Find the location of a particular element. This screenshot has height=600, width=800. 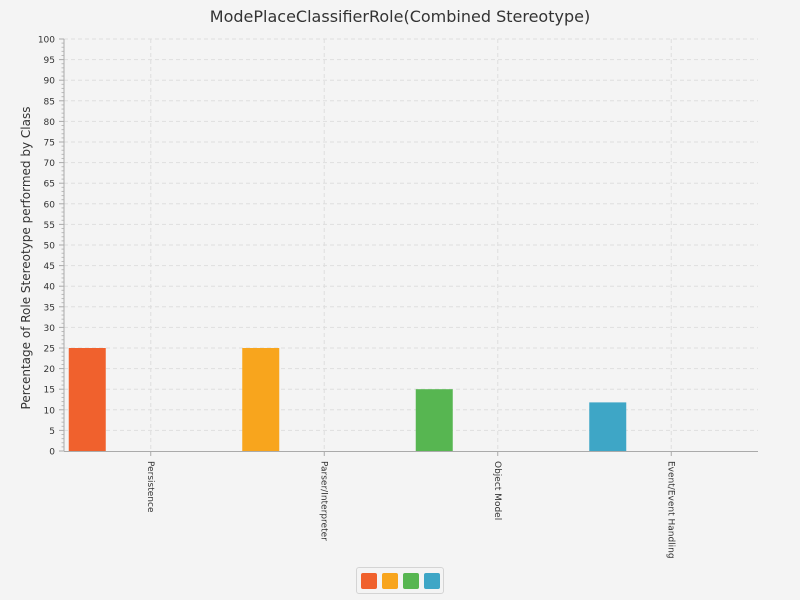

bar-persistence is located at coordinates (87, 399).